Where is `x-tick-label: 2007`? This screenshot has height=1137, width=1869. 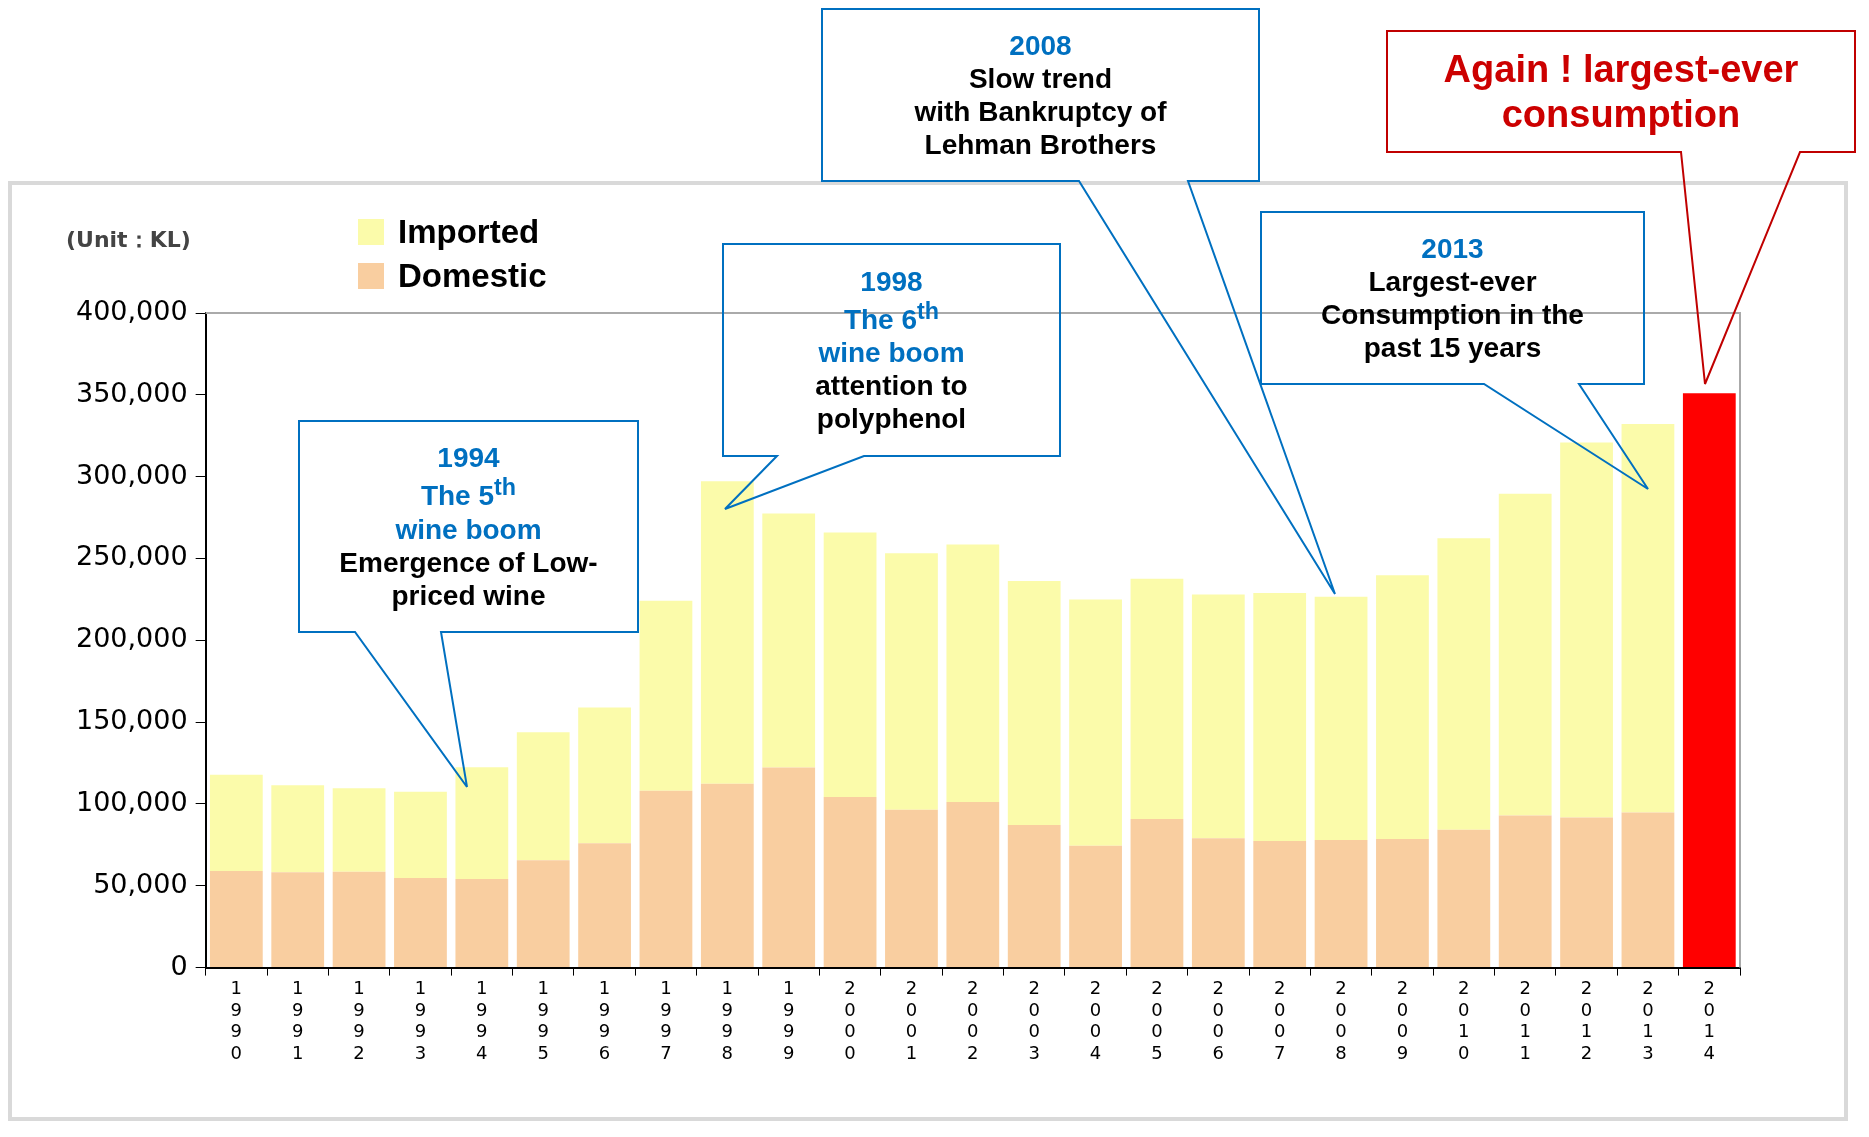
x-tick-label: 2007 is located at coordinates (1279, 1020).